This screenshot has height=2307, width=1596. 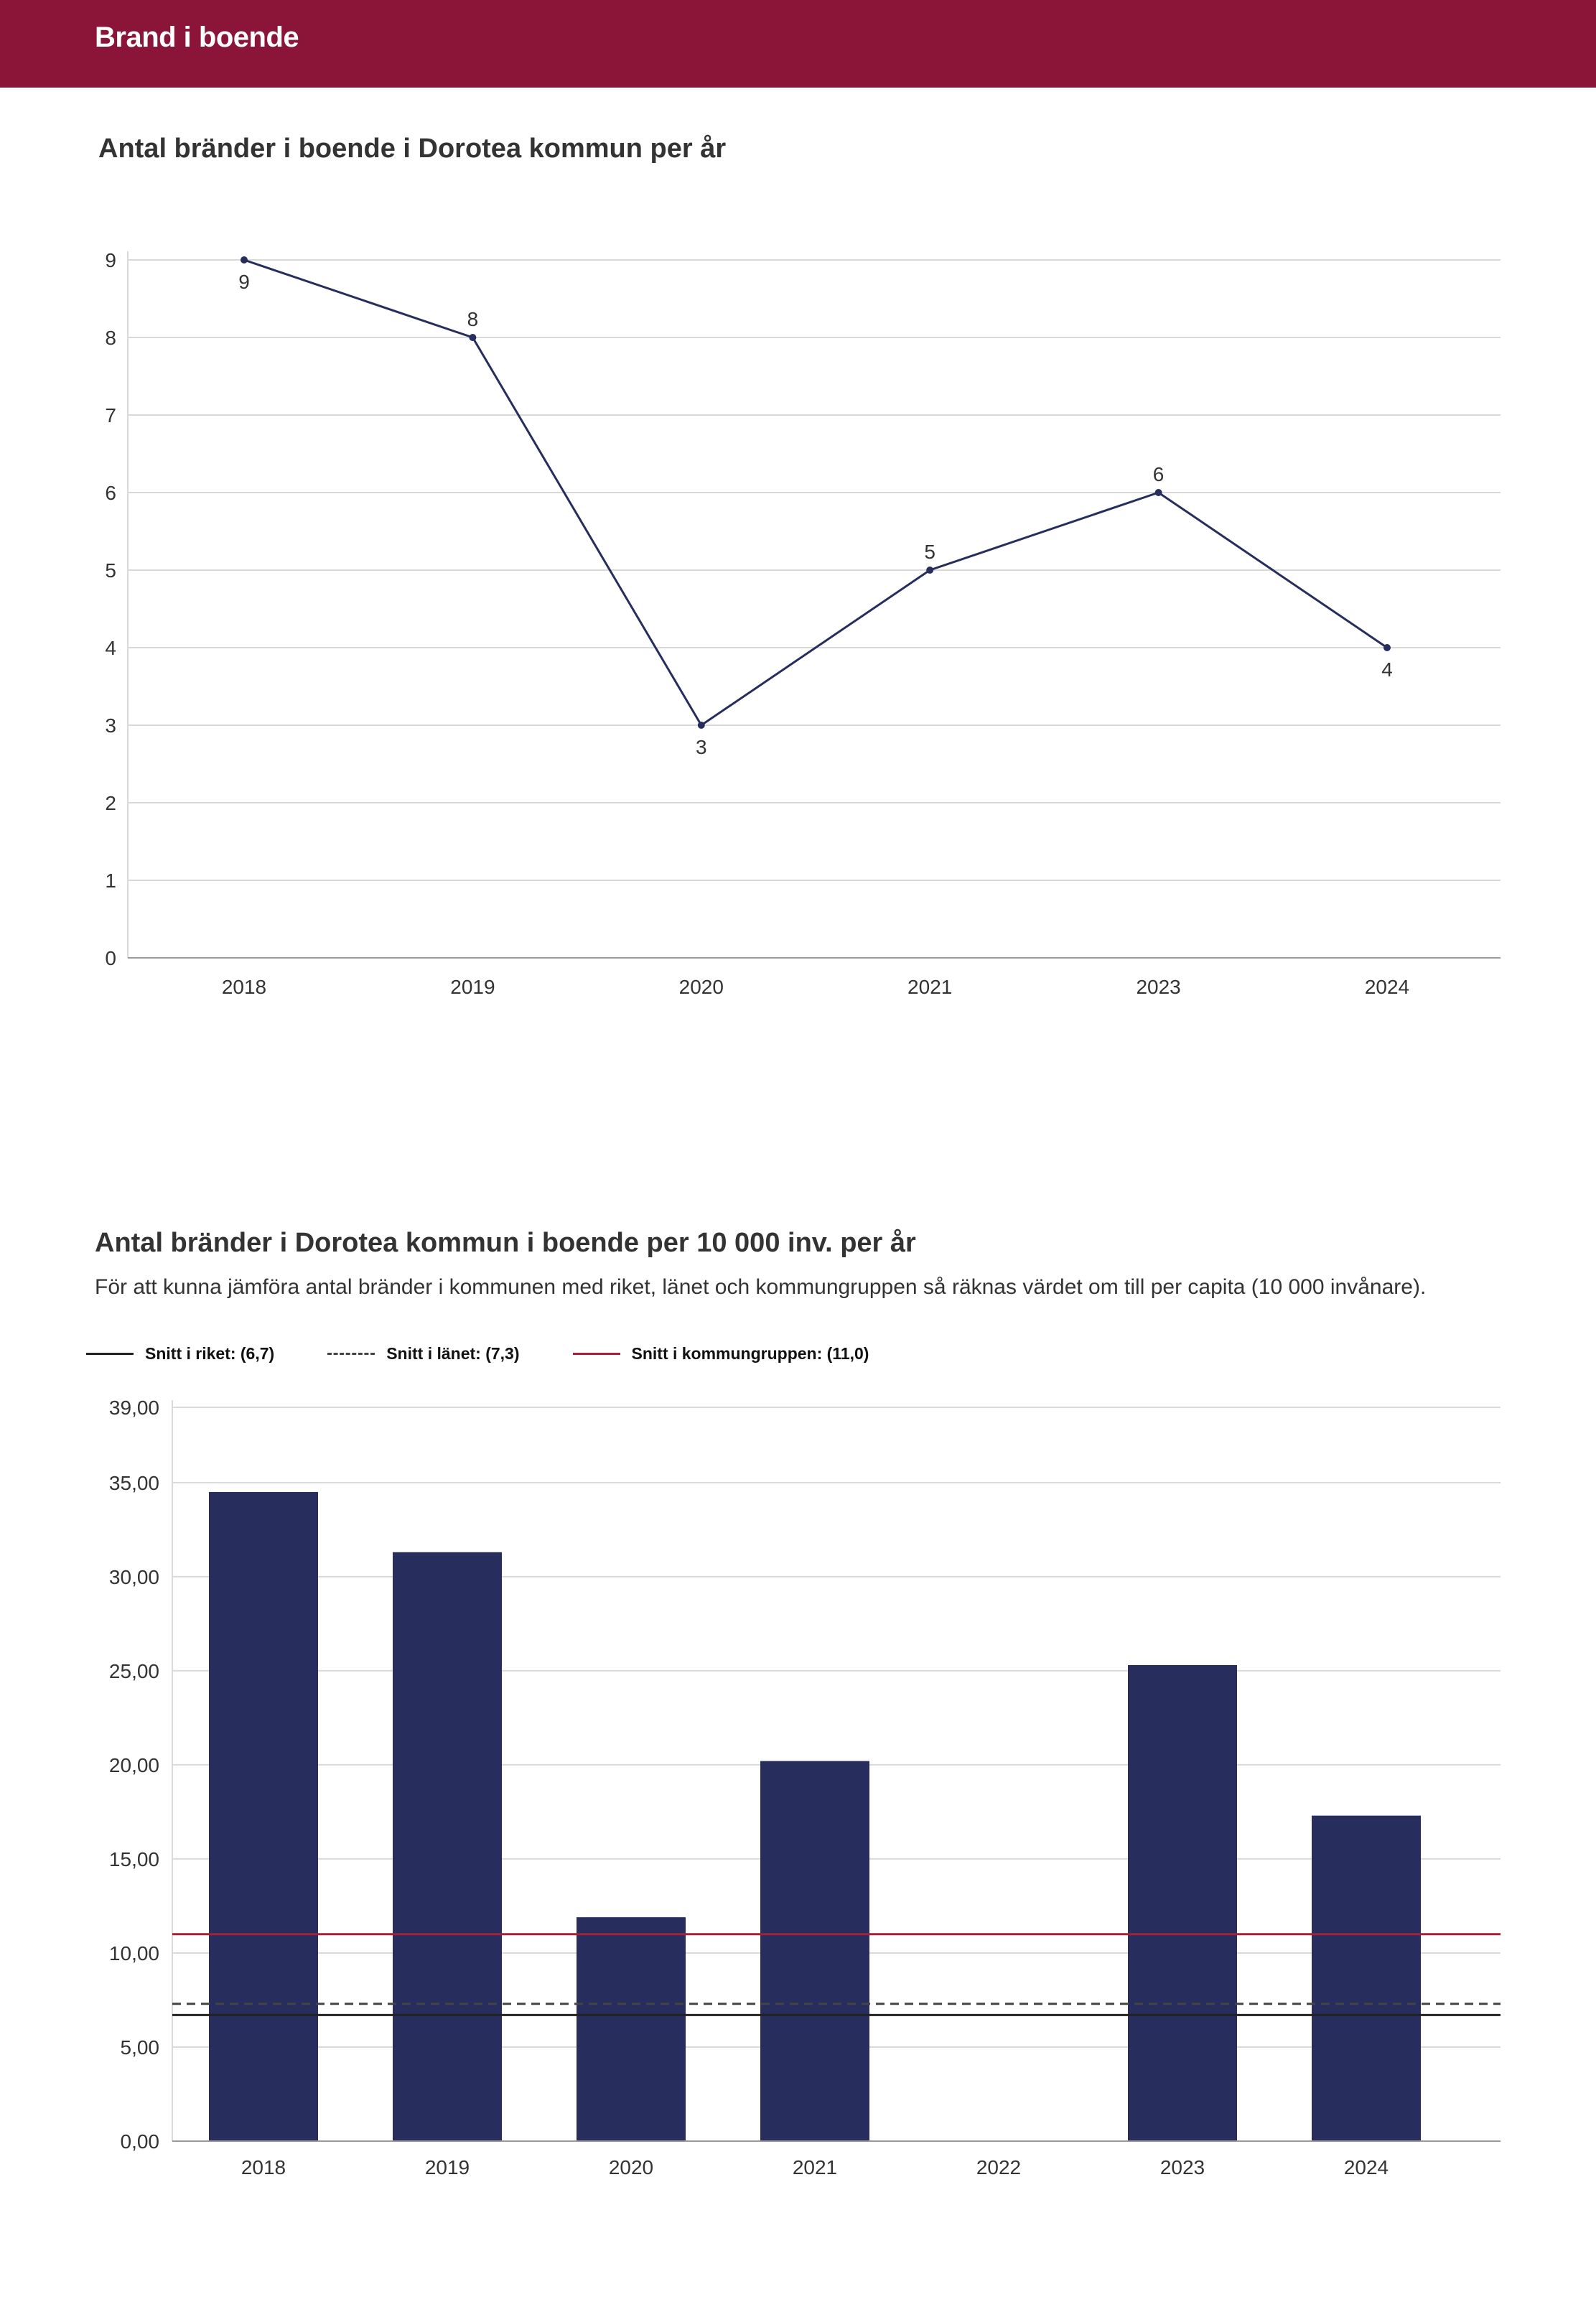 I want to click on x-tick-label: 2022, so click(x=998, y=2166).